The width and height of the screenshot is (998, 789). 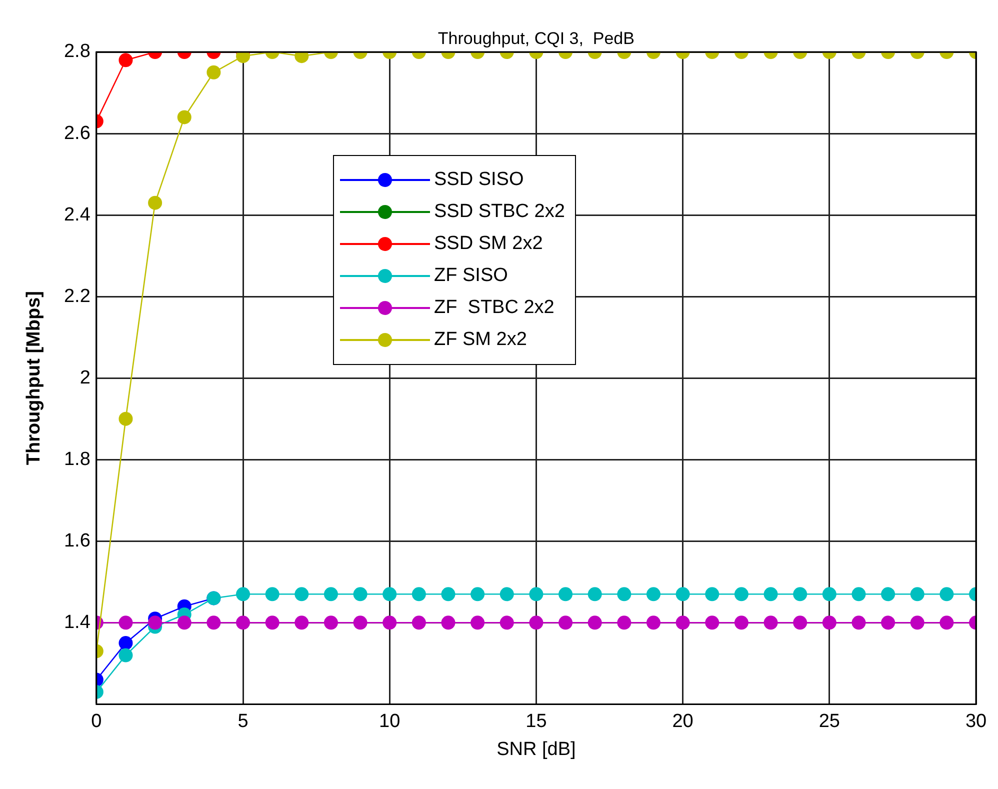 I want to click on legend-label: ZF SM 2x2, so click(x=480, y=340).